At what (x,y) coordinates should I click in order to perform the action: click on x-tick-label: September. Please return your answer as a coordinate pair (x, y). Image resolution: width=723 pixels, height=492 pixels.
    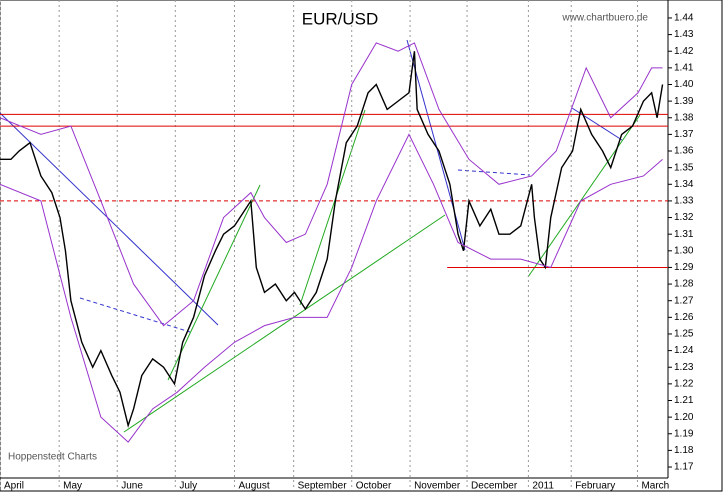
    Looking at the image, I should click on (323, 486).